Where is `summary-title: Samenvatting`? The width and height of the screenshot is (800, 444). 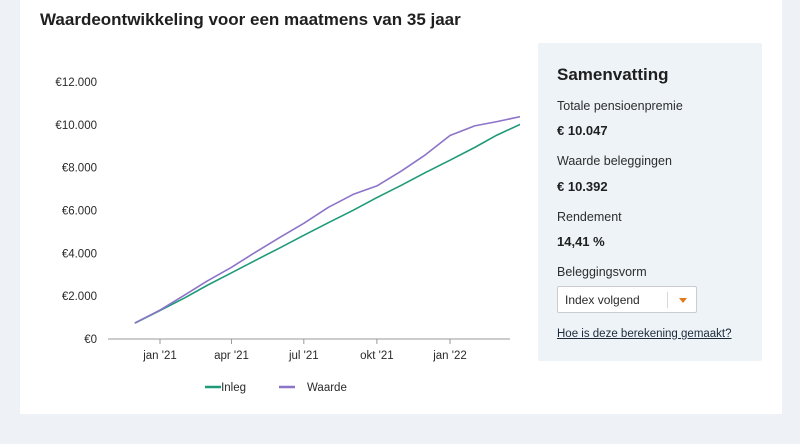 summary-title: Samenvatting is located at coordinates (613, 74).